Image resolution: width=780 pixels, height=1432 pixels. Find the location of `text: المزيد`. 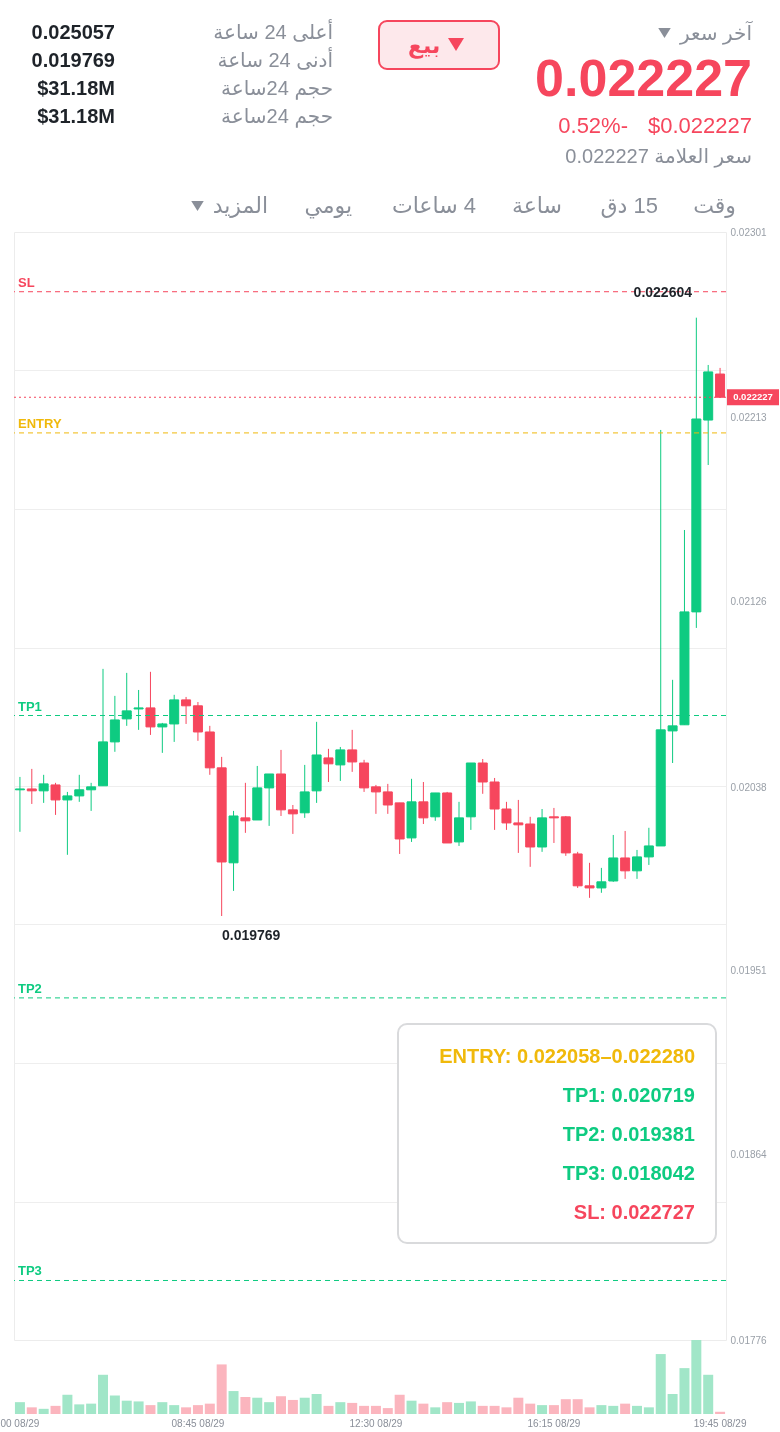

text: المزيد is located at coordinates (240, 205).